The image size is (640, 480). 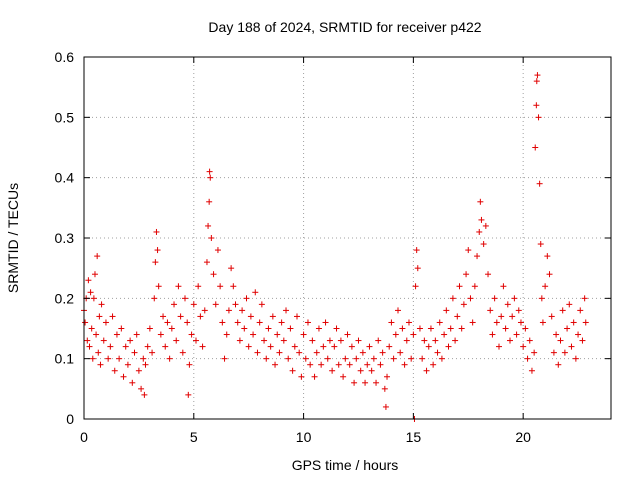 What do you see at coordinates (523, 437) in the screenshot?
I see `x-tick-label: 20` at bounding box center [523, 437].